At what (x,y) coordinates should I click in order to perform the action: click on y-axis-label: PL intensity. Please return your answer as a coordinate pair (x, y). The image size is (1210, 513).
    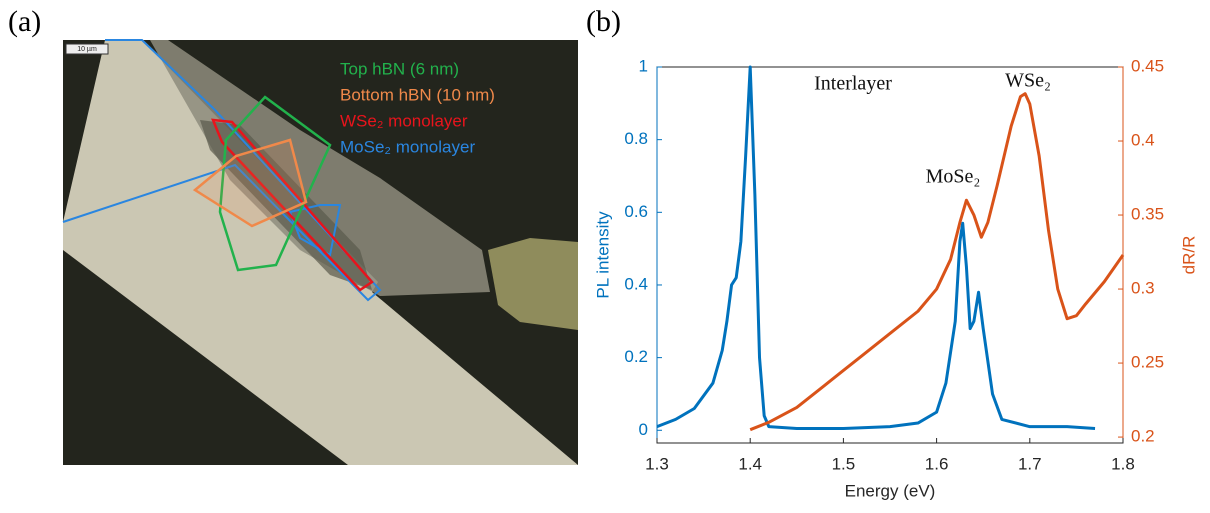
    Looking at the image, I should click on (602, 255).